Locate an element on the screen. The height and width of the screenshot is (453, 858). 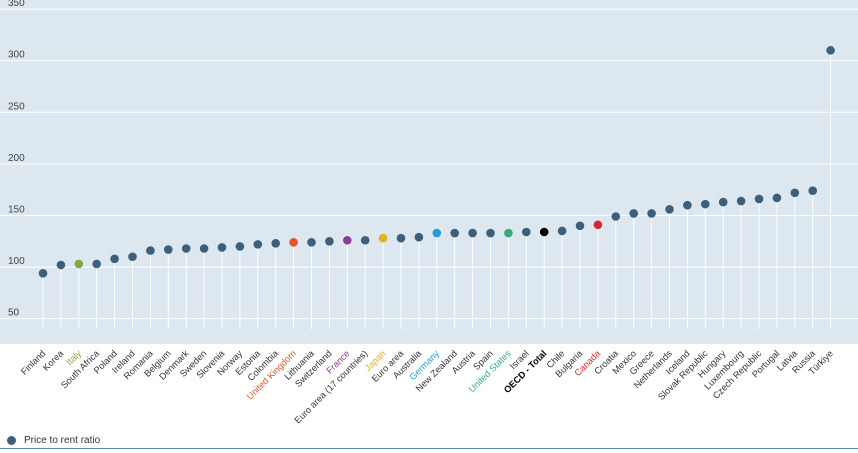
y-tick-label: 100 is located at coordinates (16, 261).